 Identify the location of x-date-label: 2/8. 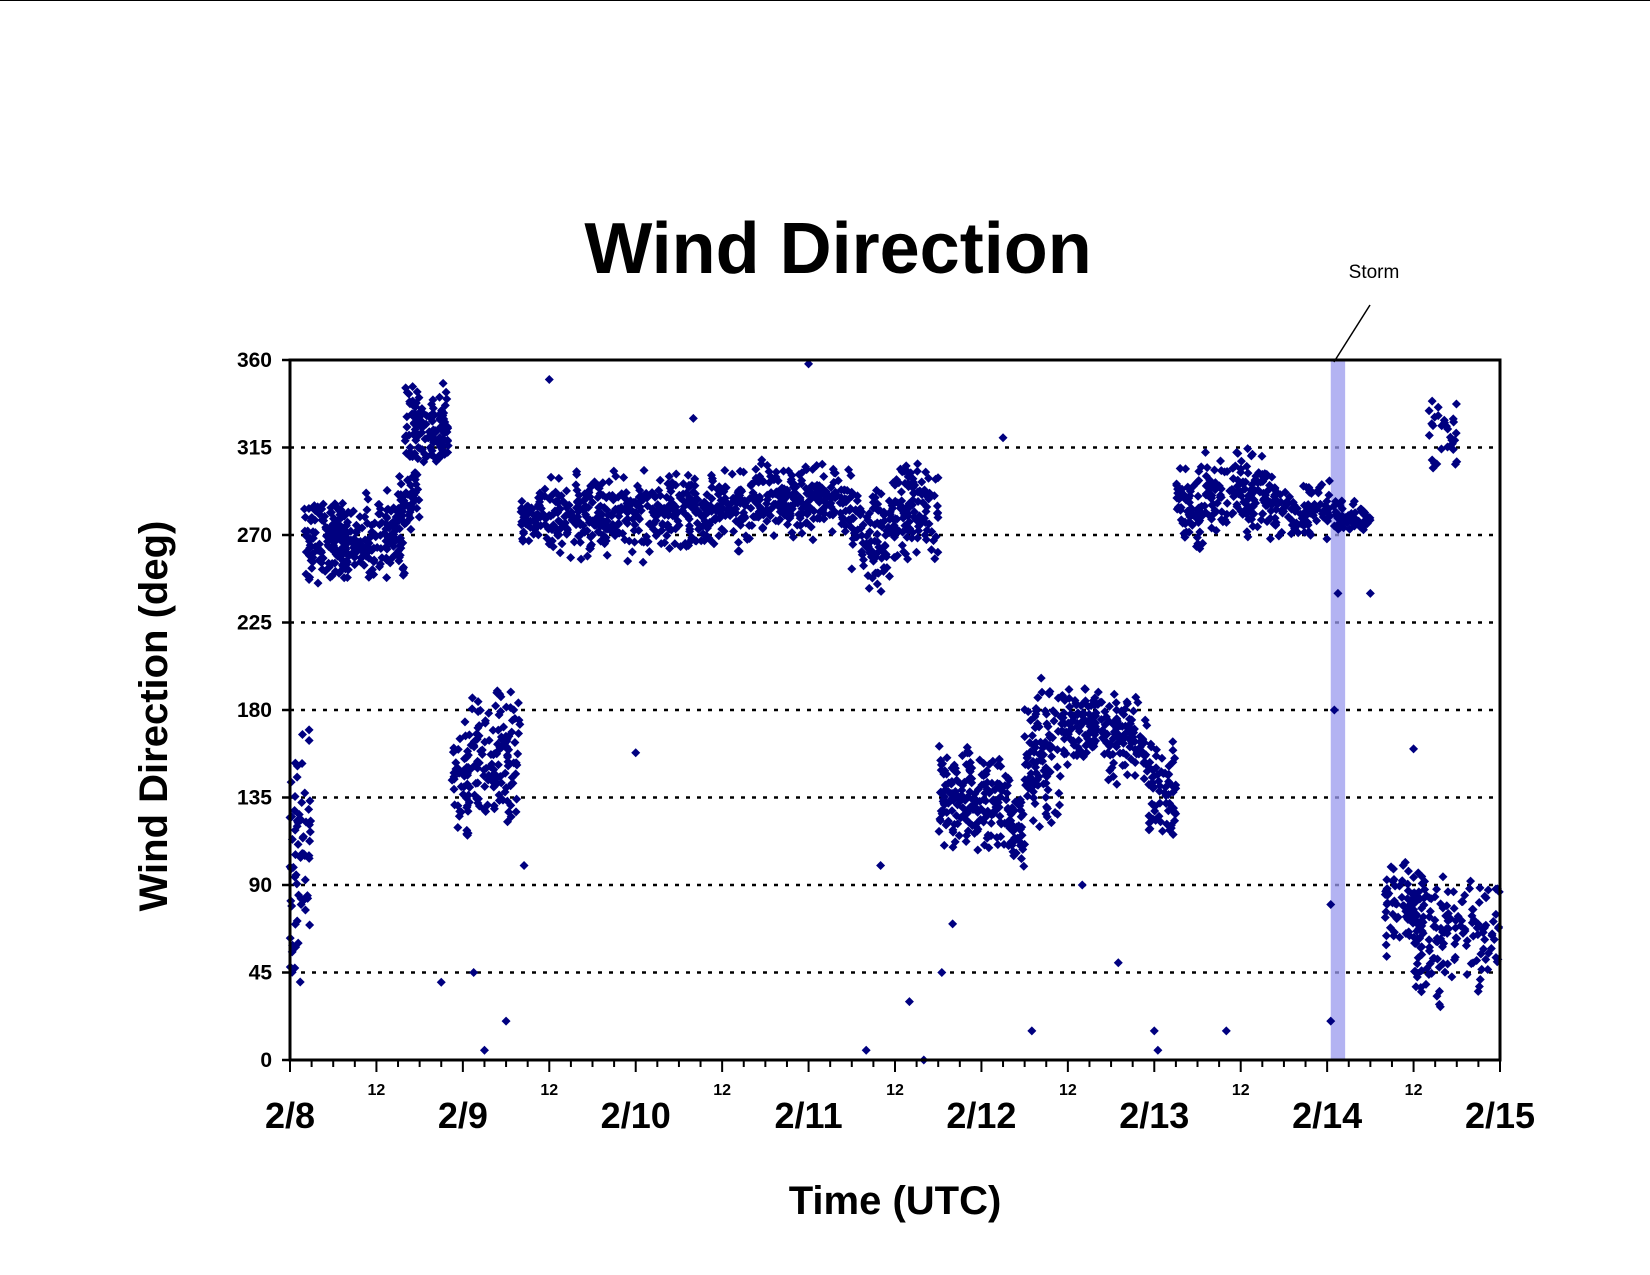
(290, 1115).